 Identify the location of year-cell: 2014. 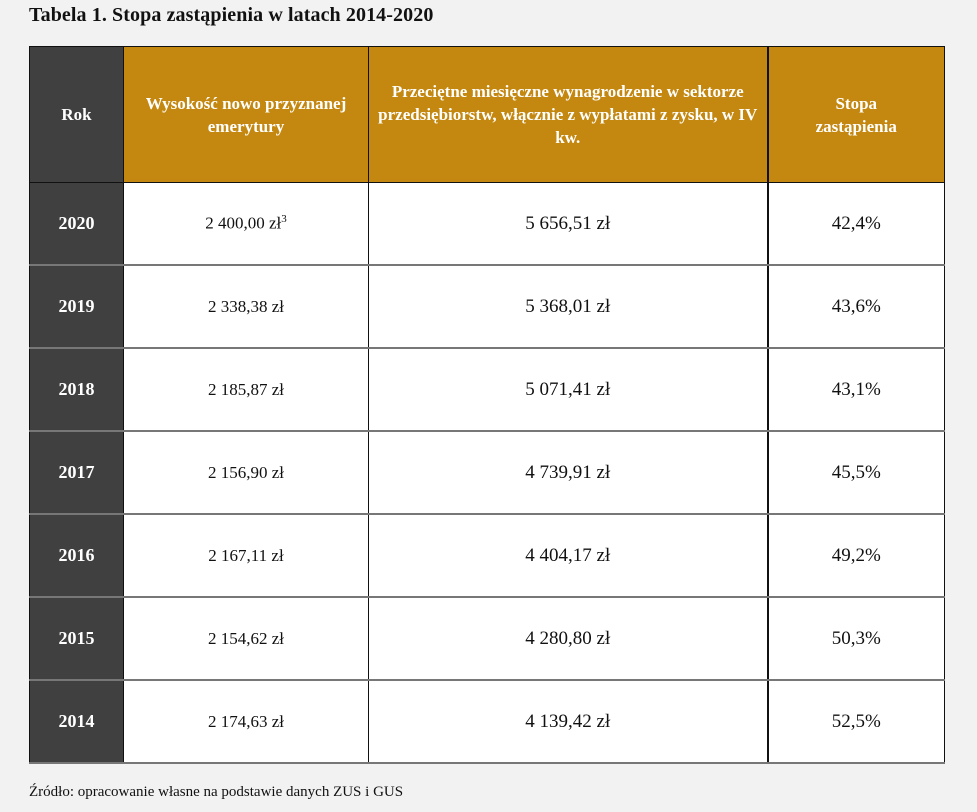
(76, 721).